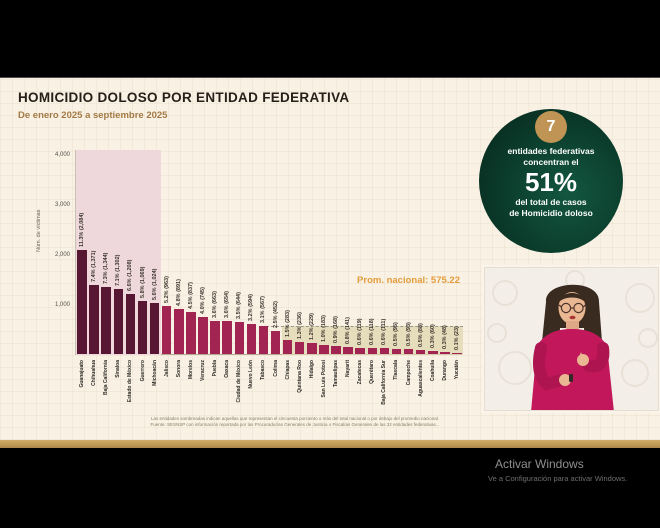 The image size is (660, 528). I want to click on insight-line2: concentran el, so click(551, 161).